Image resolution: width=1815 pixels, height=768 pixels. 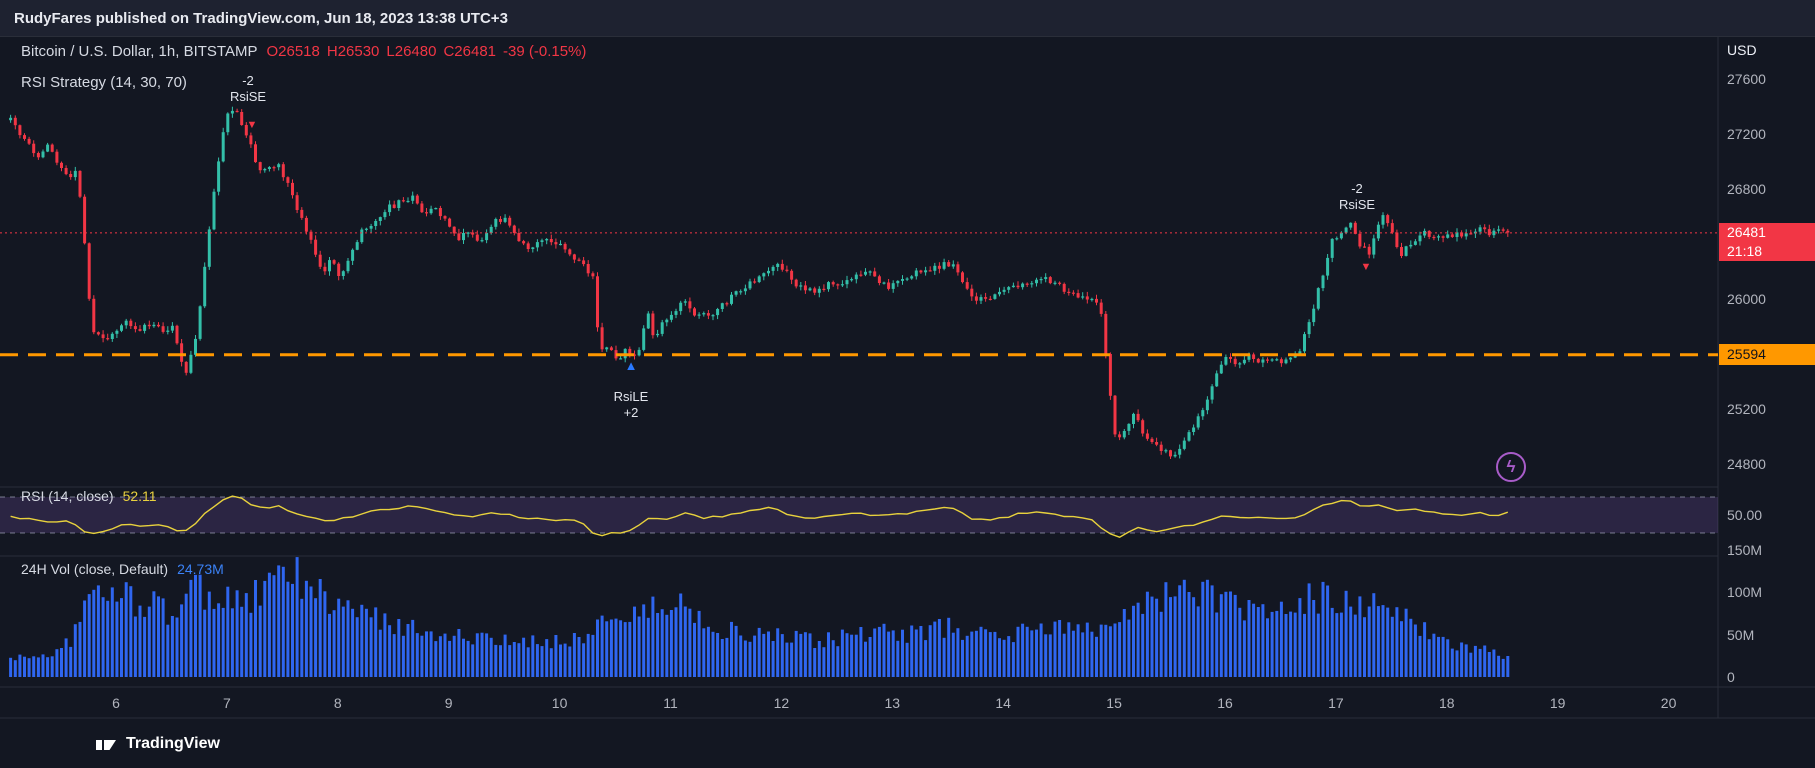 I want to click on short-signal-label-2: -2 RsiSE, so click(x=1357, y=197).